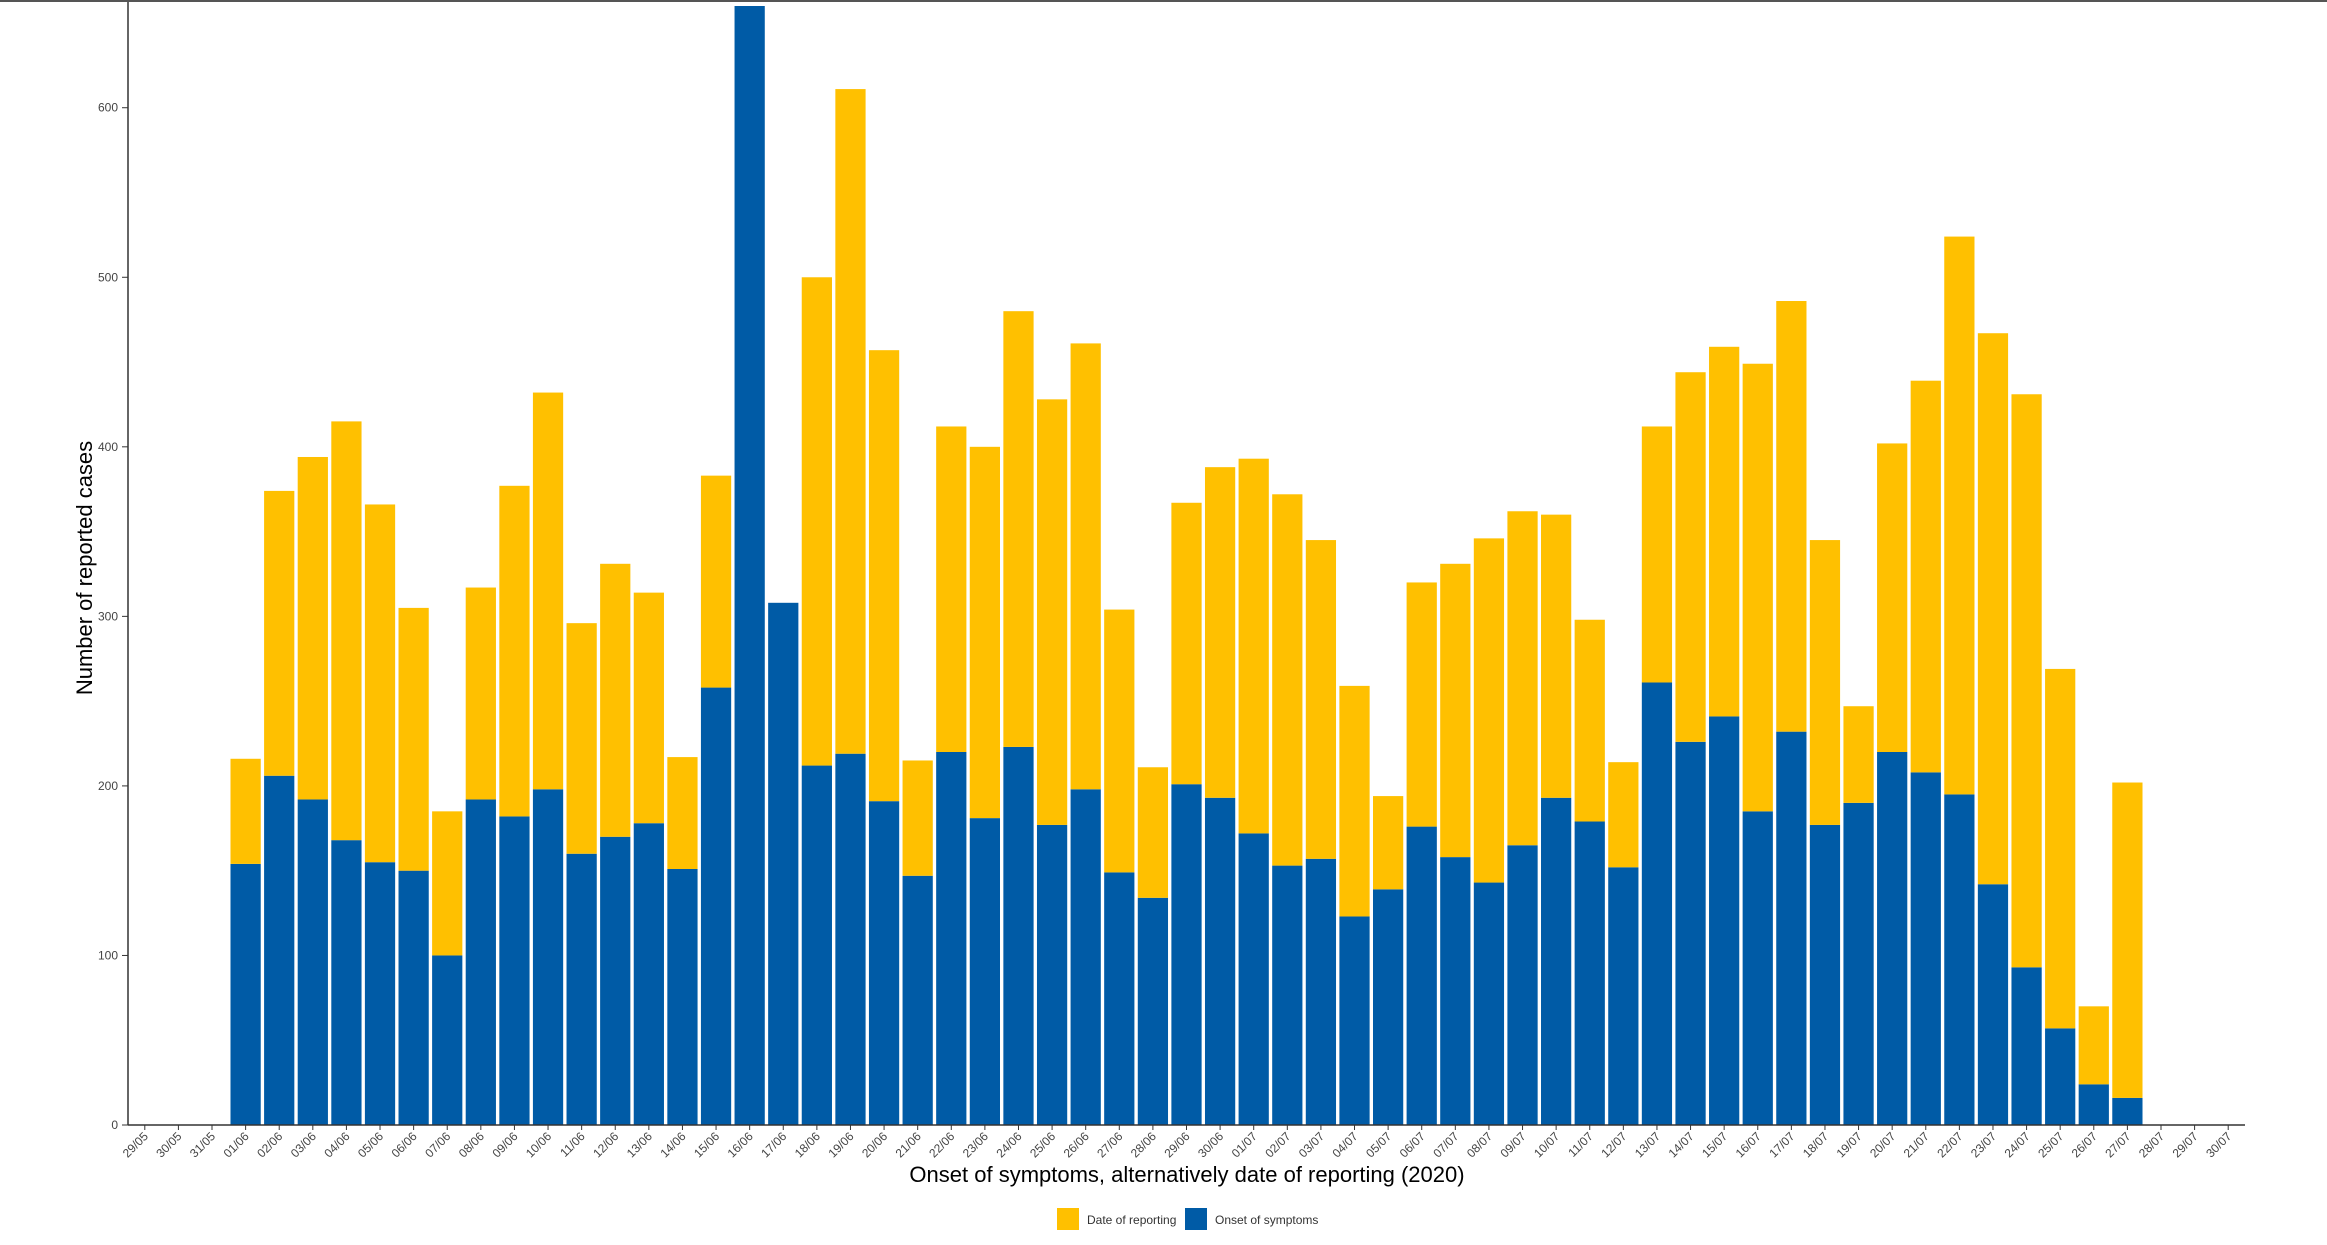 The image size is (2327, 1245). I want to click on legend: Date of reporting Onset of symptoms, so click(1187, 1219).